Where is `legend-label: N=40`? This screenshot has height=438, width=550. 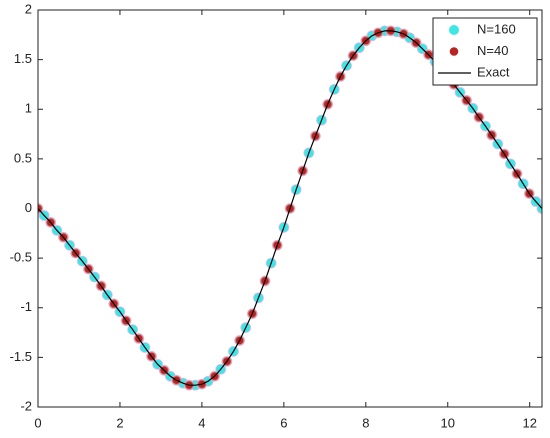 legend-label: N=40 is located at coordinates (492, 50).